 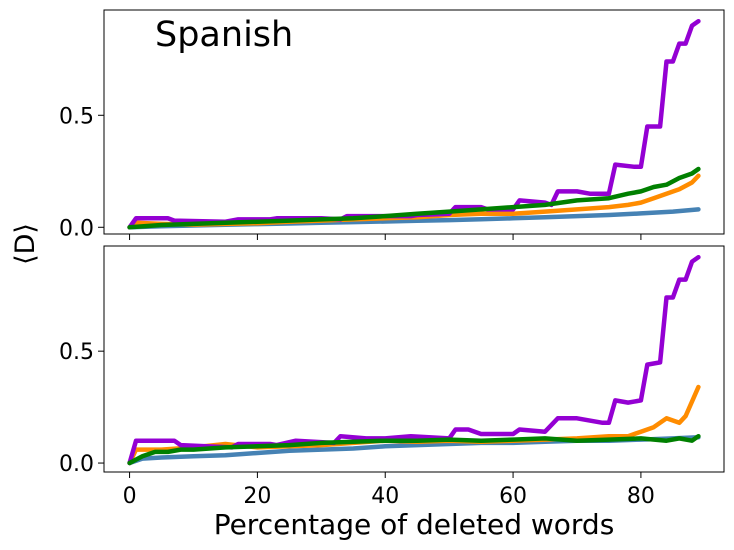 What do you see at coordinates (25, 244) in the screenshot?
I see `y-axis-label: ⟨D⟩` at bounding box center [25, 244].